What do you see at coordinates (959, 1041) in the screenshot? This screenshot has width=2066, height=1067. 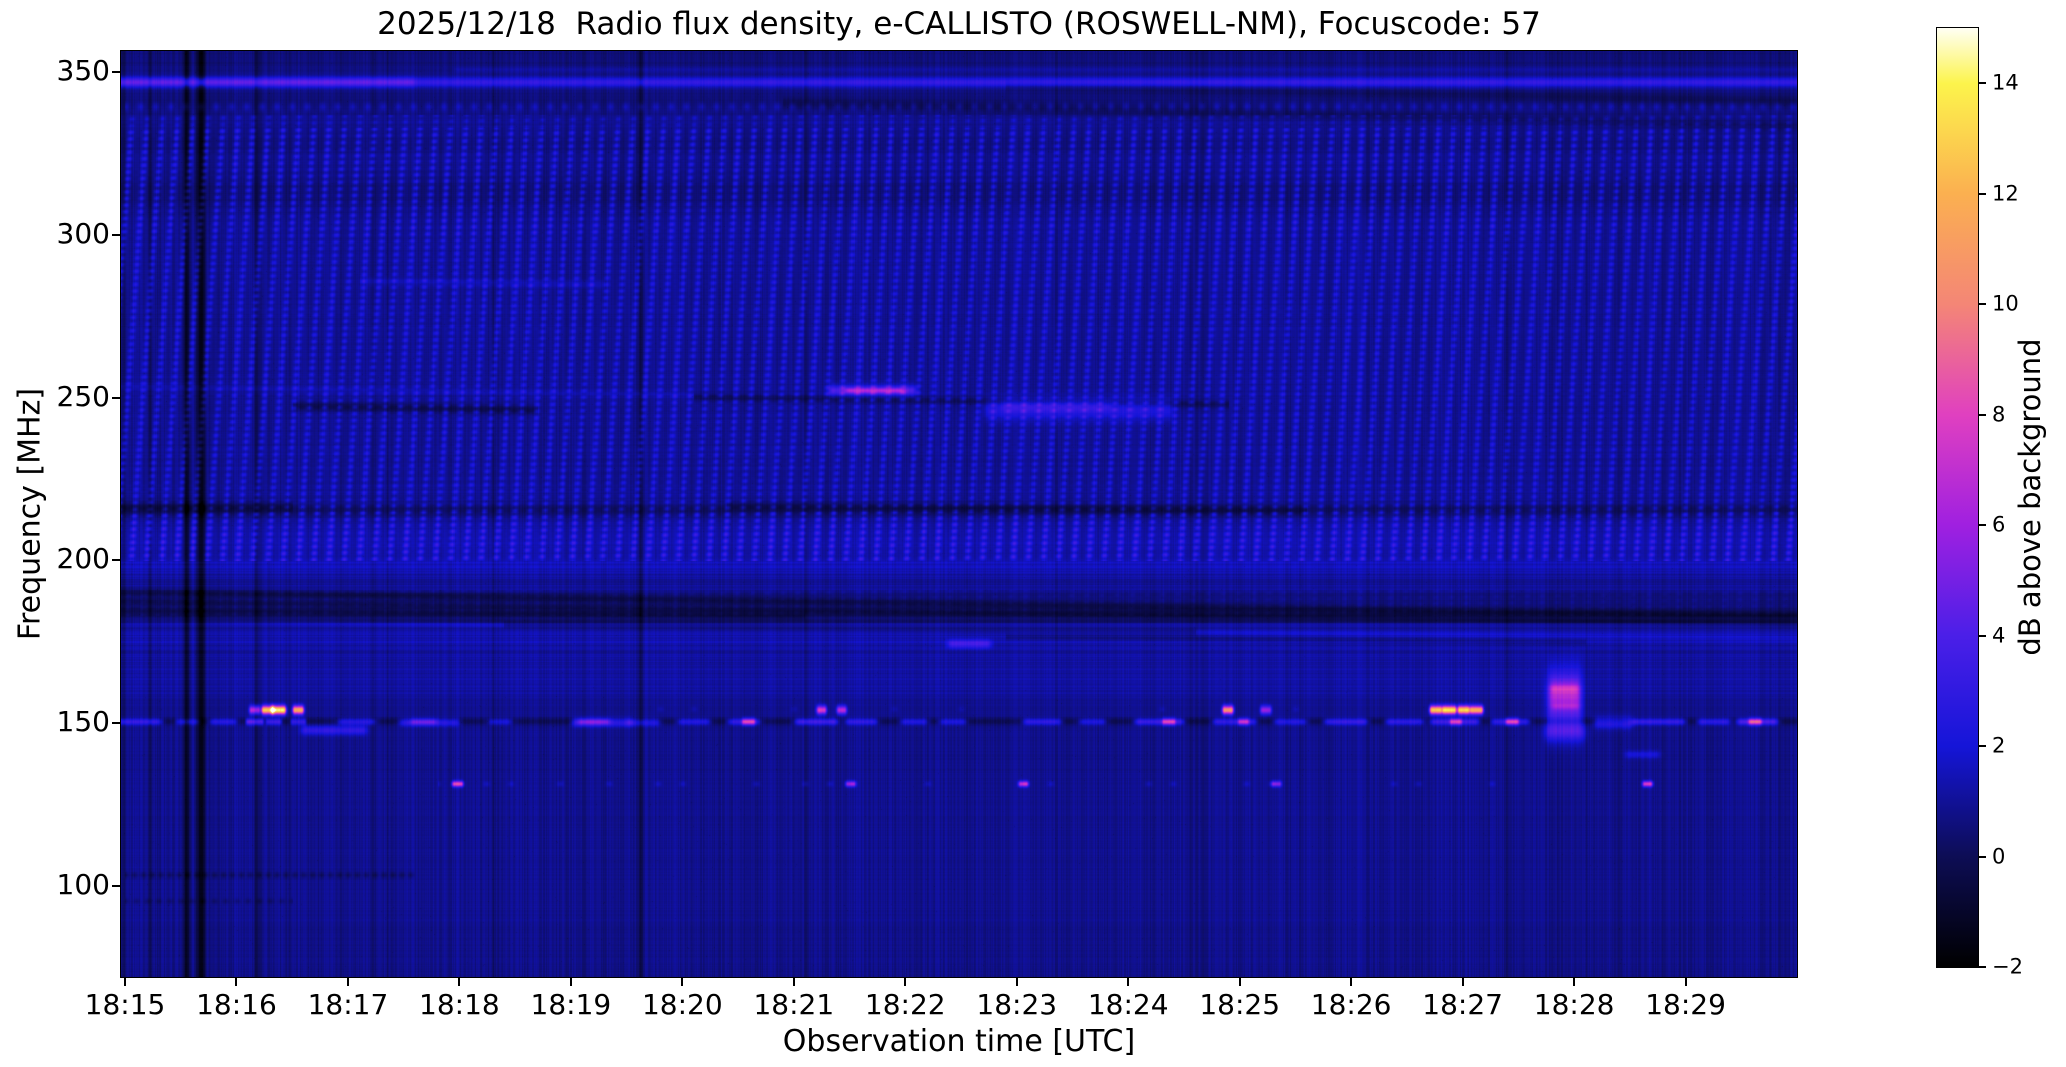 I see `x-axis-label: Observation time [UTC]` at bounding box center [959, 1041].